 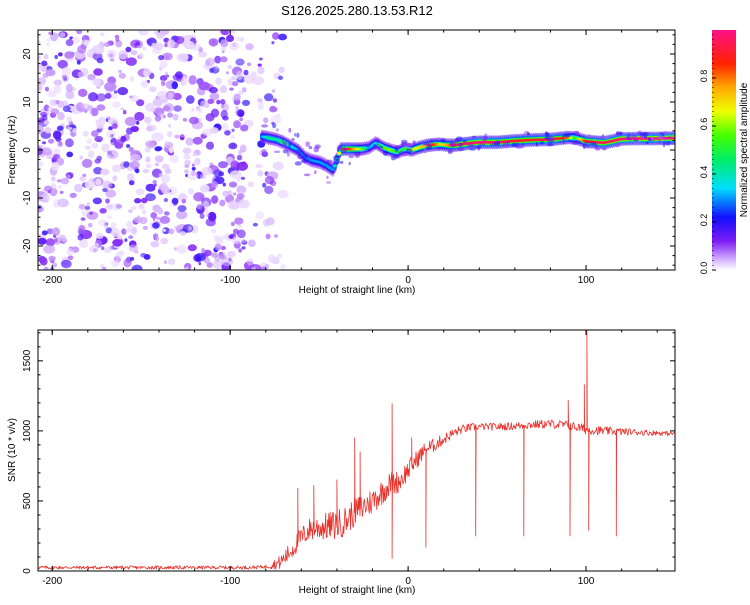 What do you see at coordinates (27, 102) in the screenshot?
I see `spectrogram-ytick-label: 10` at bounding box center [27, 102].